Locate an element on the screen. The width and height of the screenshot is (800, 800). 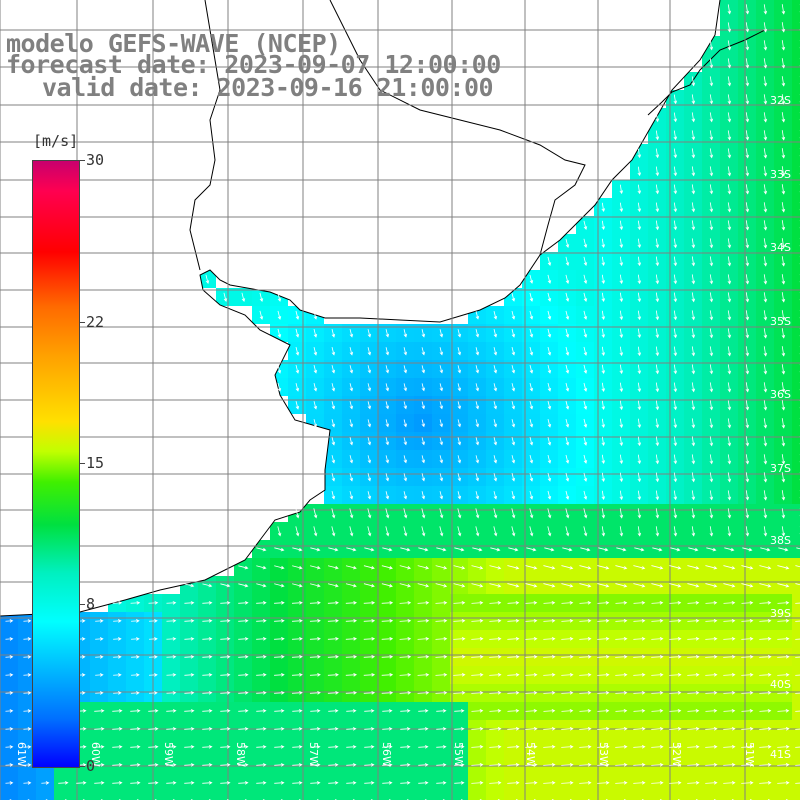
lon-label: 59W is located at coordinates (168, 754).